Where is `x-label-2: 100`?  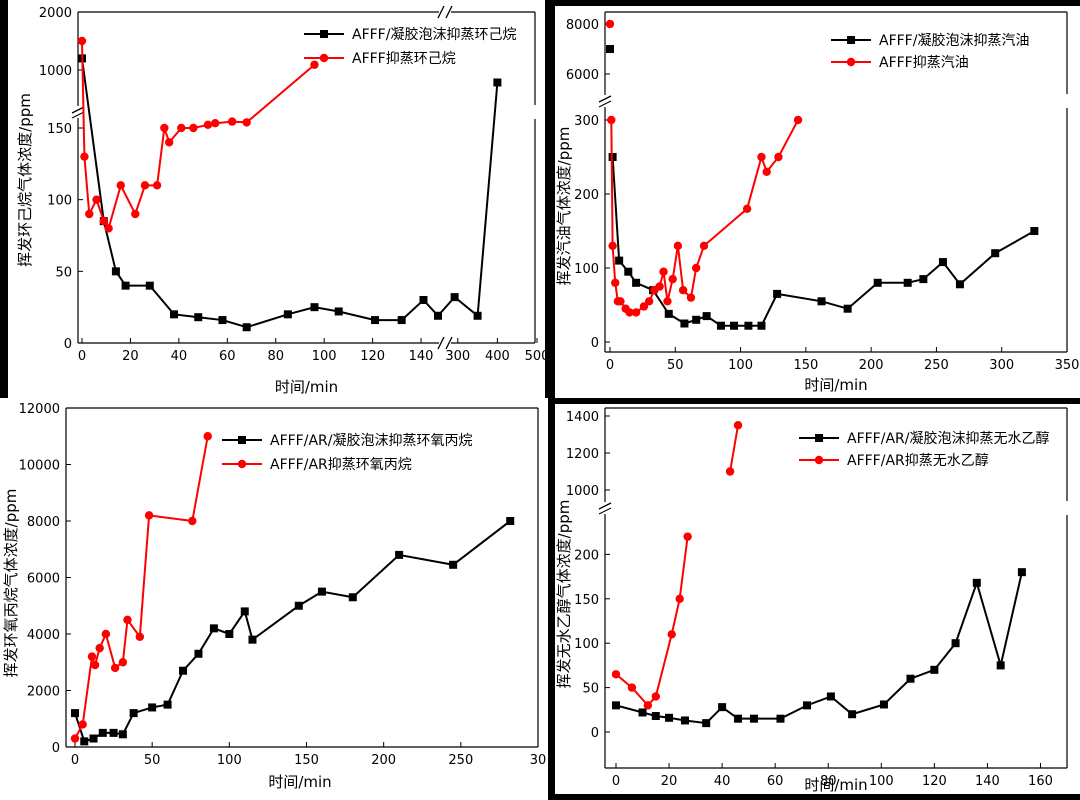 x-label-2: 100 is located at coordinates (740, 365).